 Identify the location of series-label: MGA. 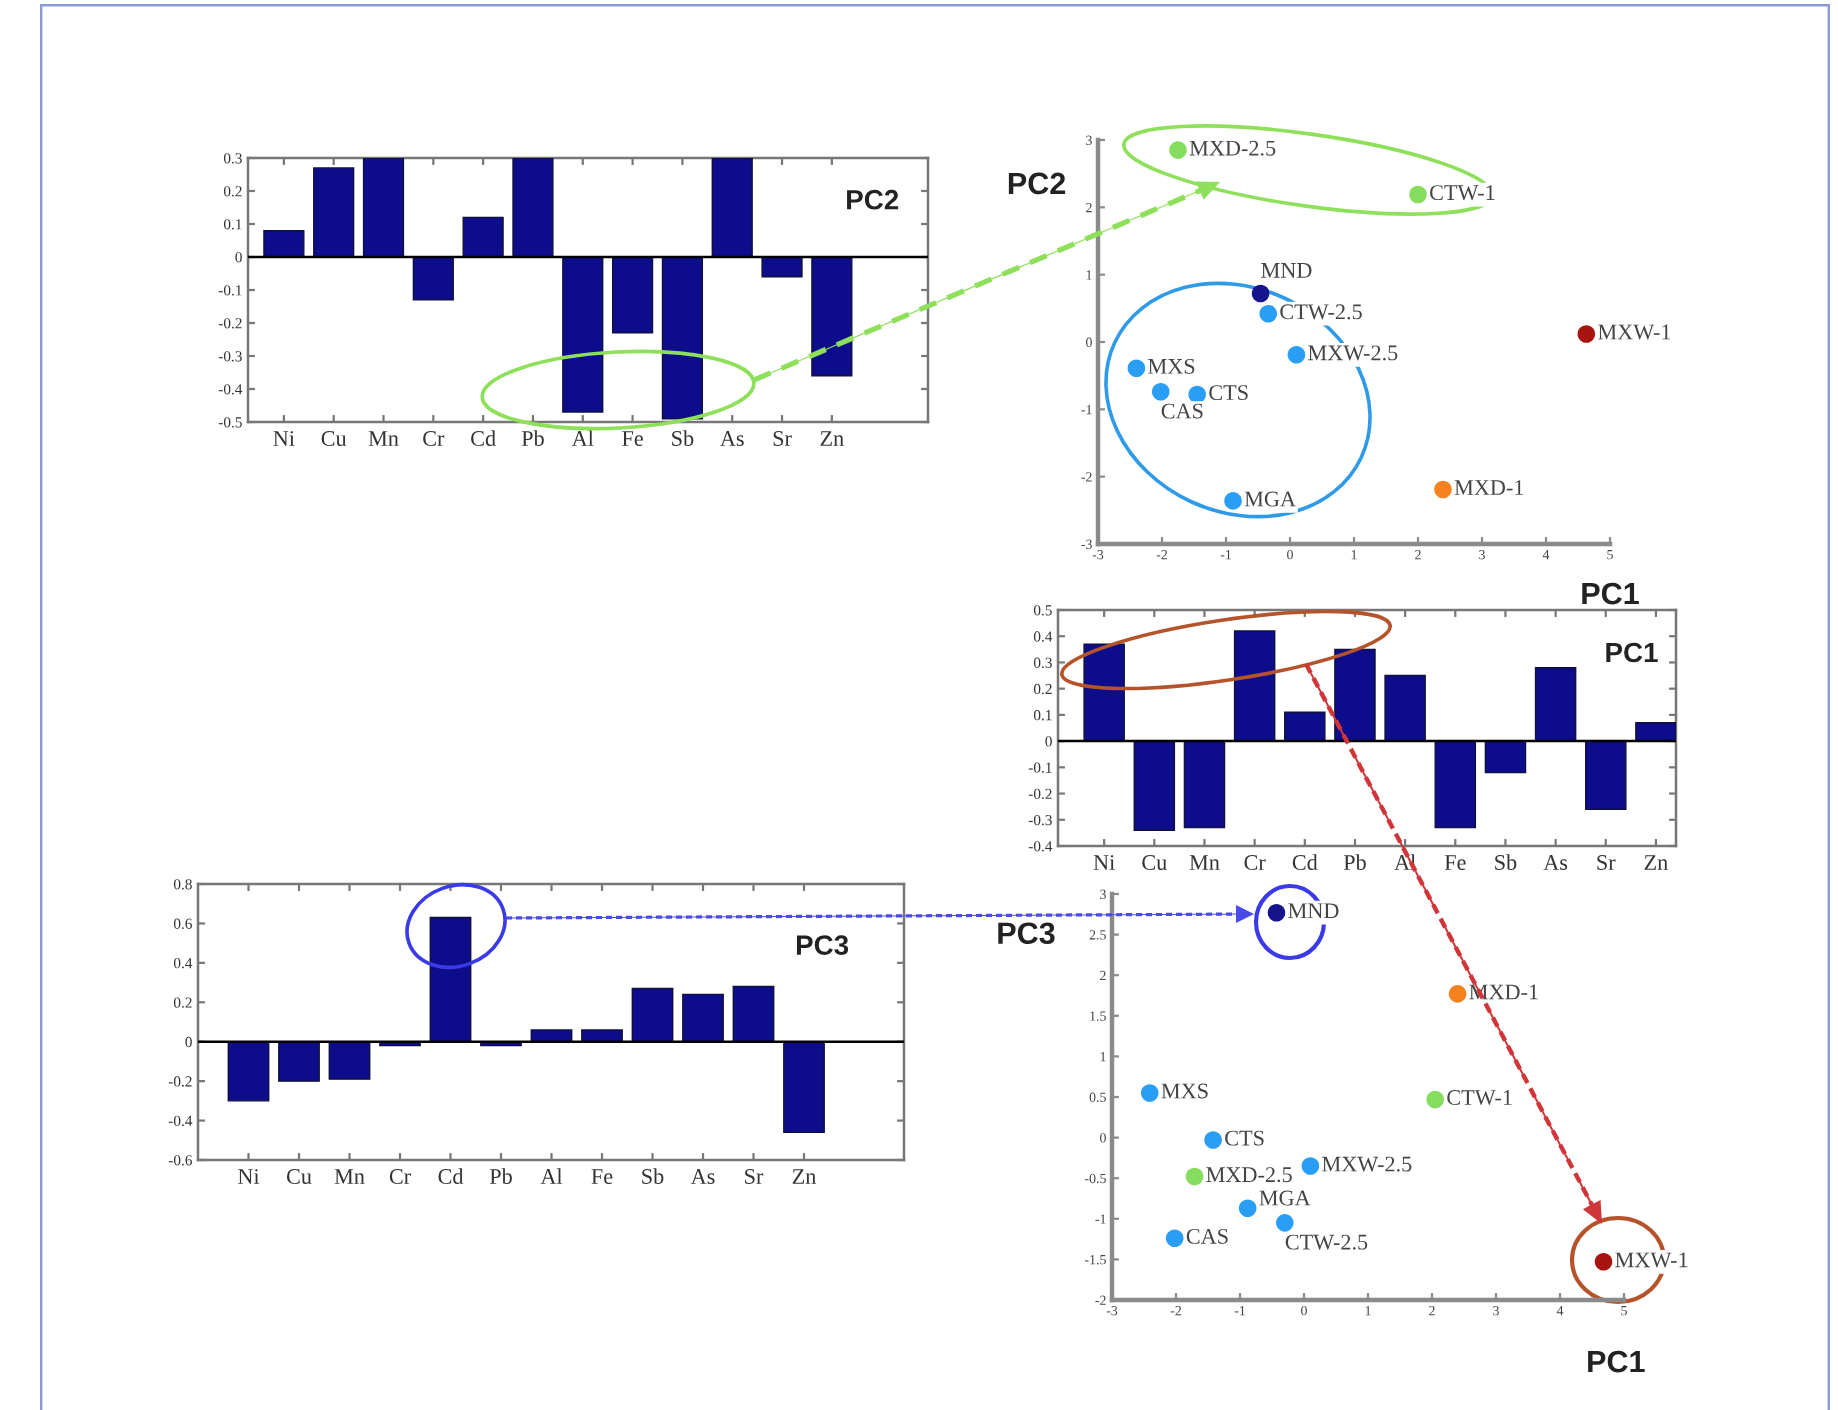
(1270, 499).